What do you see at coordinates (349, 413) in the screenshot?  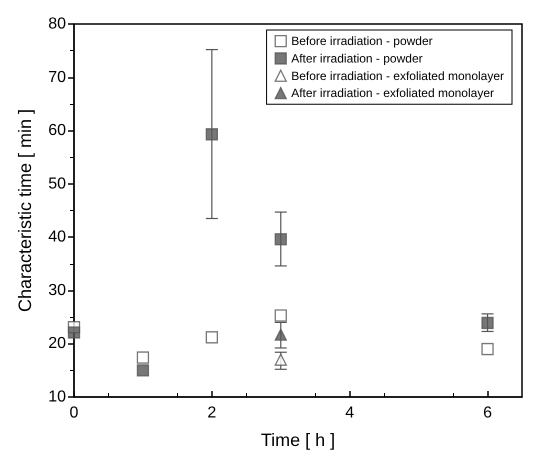 I see `x-tick-label: 4` at bounding box center [349, 413].